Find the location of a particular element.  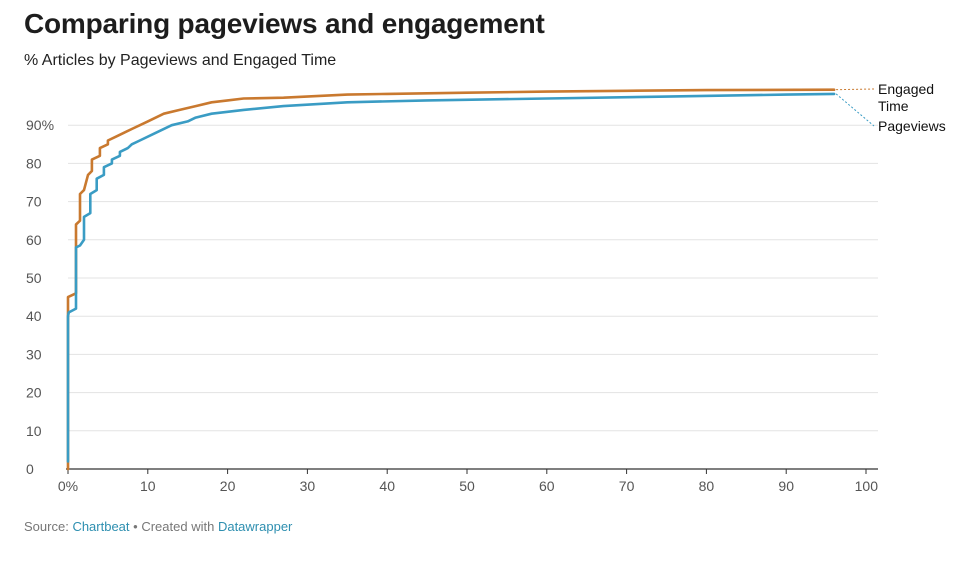

x-axis: 0% 10 20 30 40 50 60 70 80 90 100 is located at coordinates (468, 481).